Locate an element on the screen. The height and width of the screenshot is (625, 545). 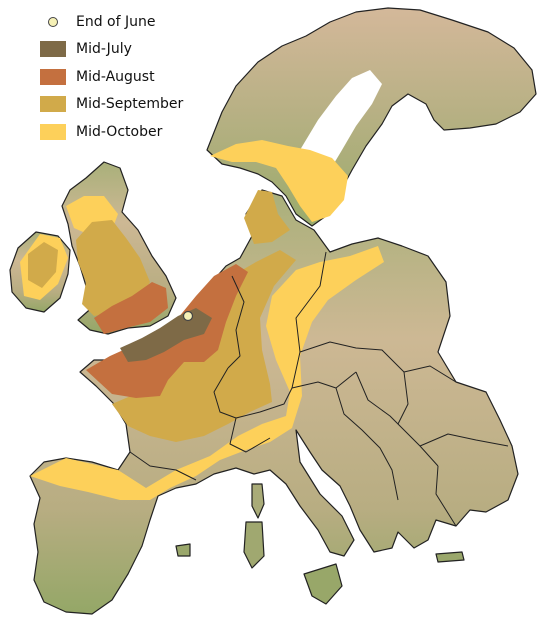
band-mid-september-denmark is located at coordinates (267, 217).